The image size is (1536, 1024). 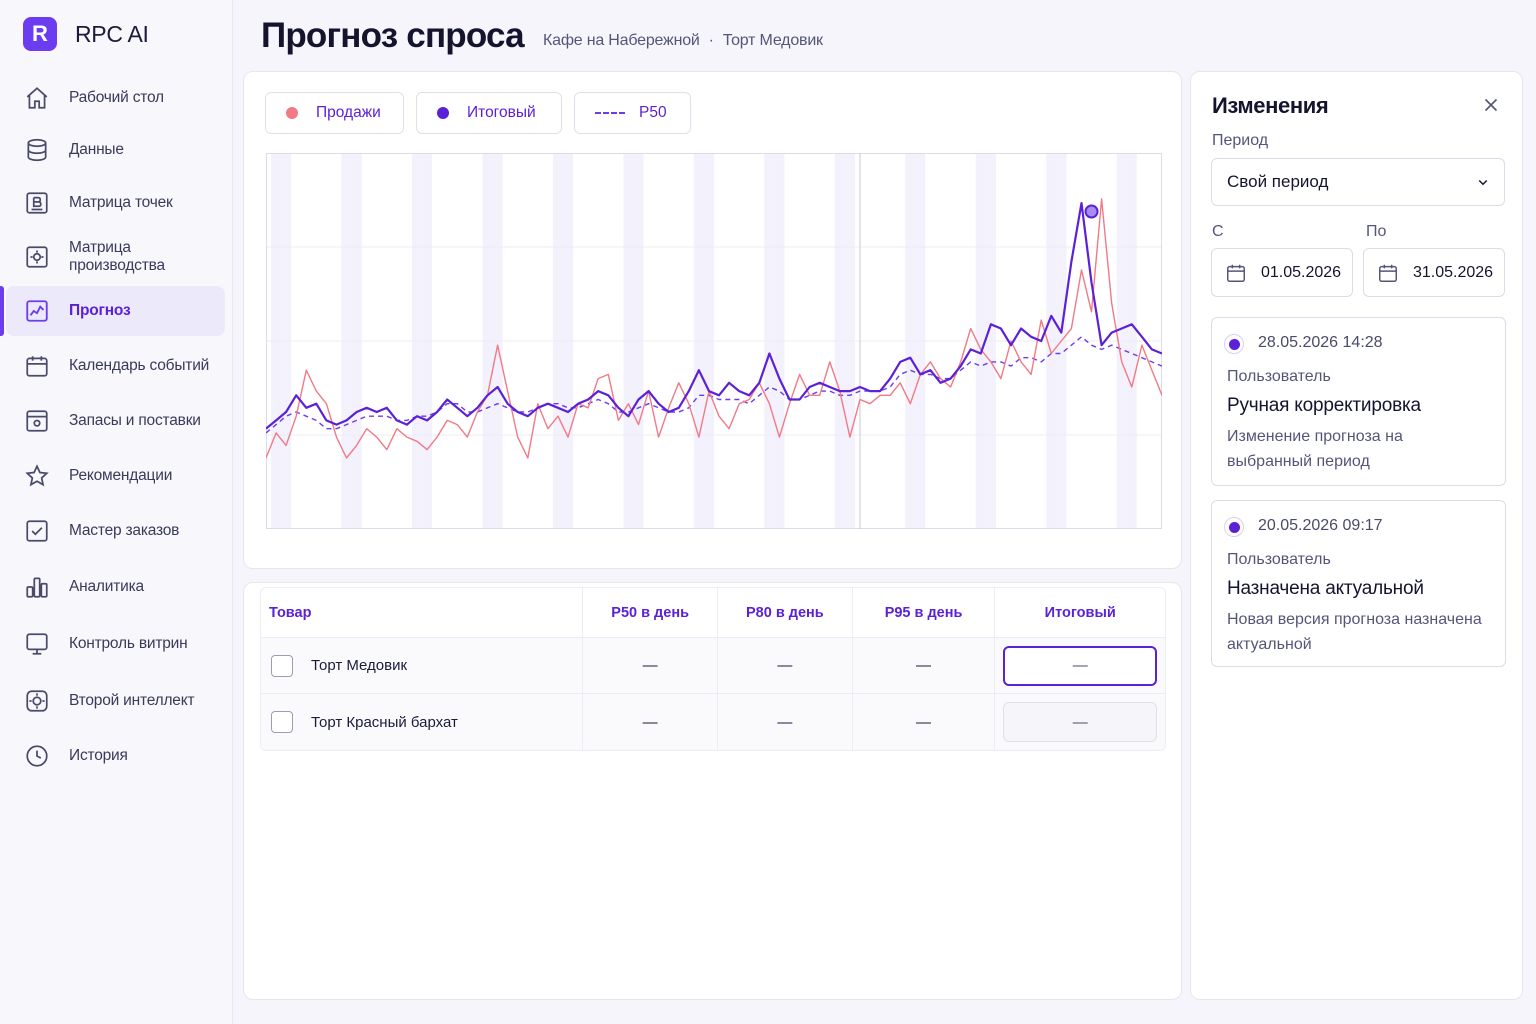 I want to click on table-row: Торт Медовик — — — —, so click(x=713, y=666).